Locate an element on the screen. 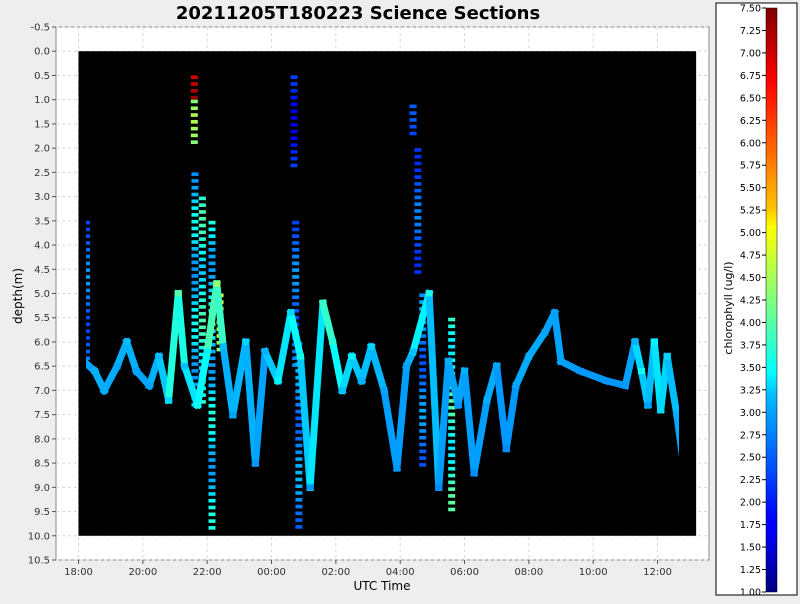  colorbar-tick-label: 5.50 is located at coordinates (750, 188).